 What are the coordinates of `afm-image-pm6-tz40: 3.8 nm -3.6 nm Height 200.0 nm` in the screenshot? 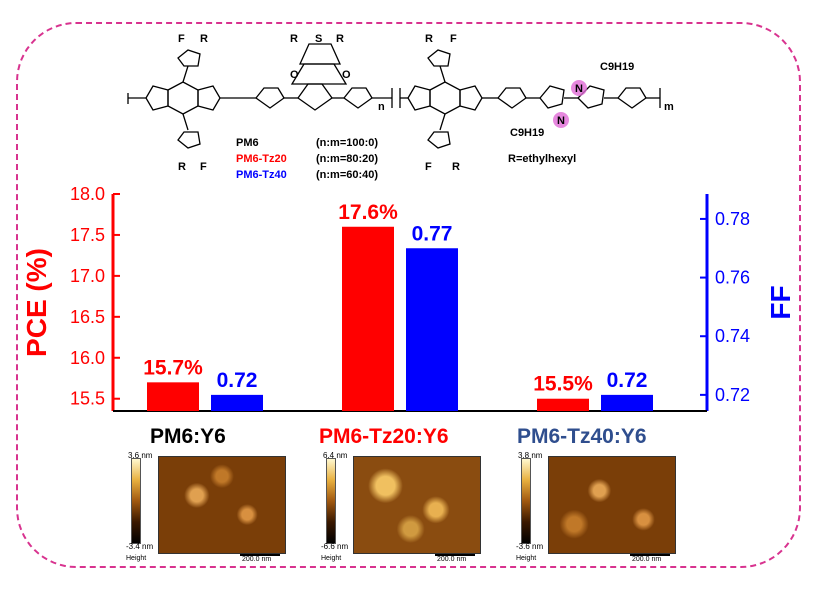 It's located at (597, 509).